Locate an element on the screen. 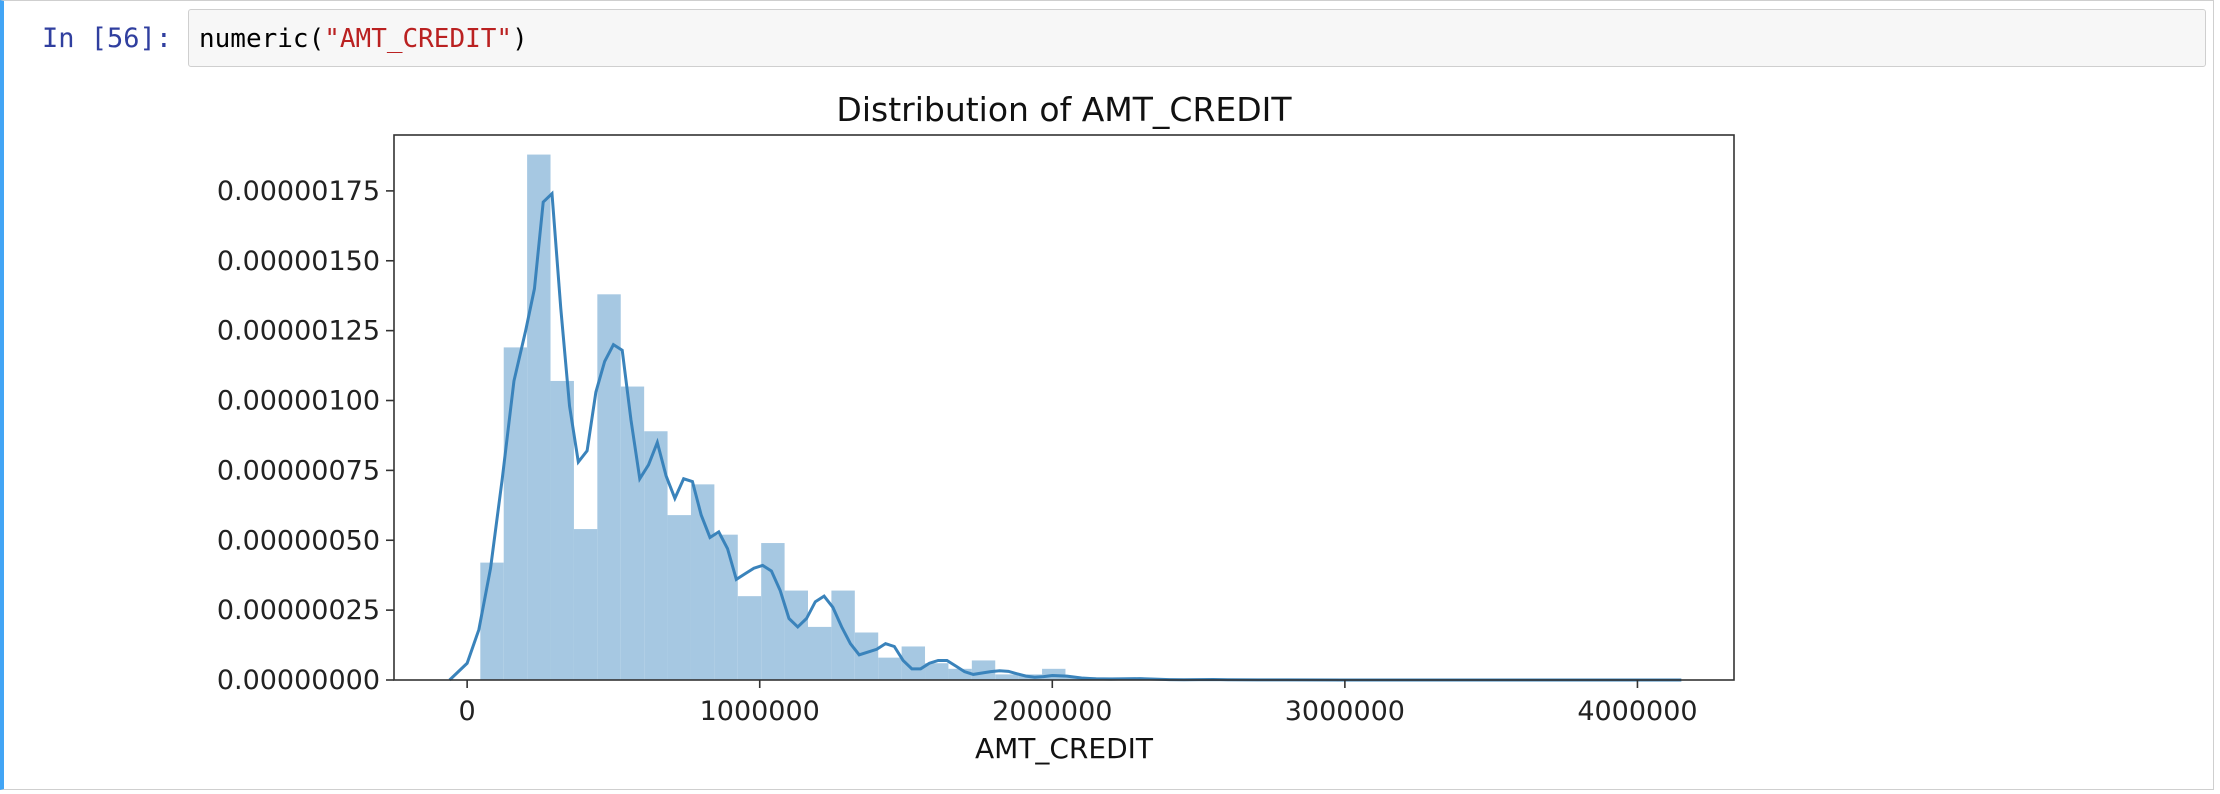 The height and width of the screenshot is (794, 2220). code-close-paren: ) is located at coordinates (520, 39).